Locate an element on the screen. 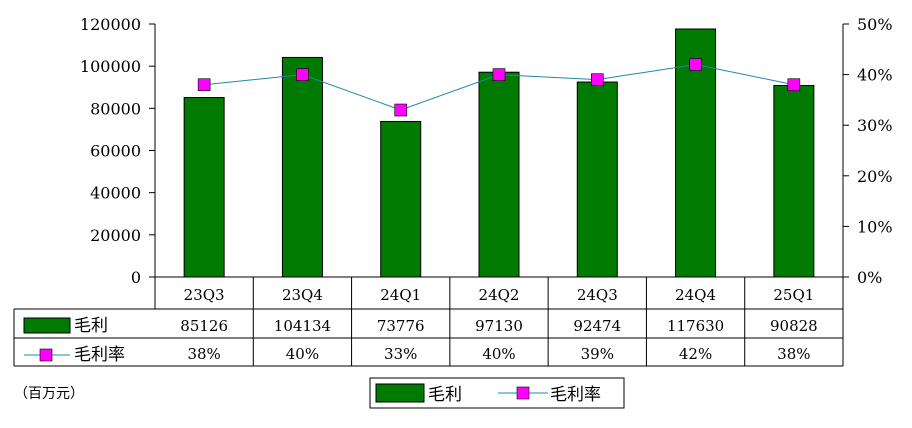 The image size is (912, 428). y-tick-label: 100000 is located at coordinates (110, 66).